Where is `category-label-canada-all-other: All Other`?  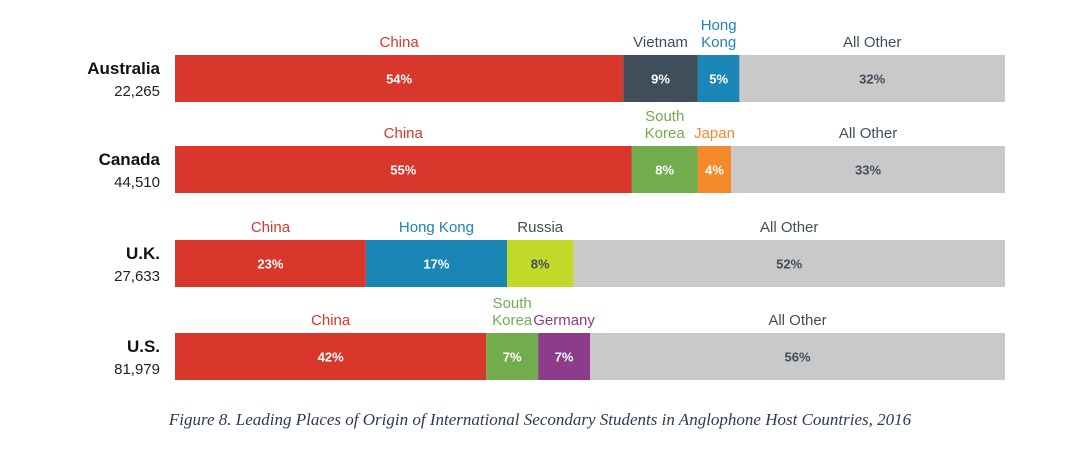
category-label-canada-all-other: All Other is located at coordinates (868, 133).